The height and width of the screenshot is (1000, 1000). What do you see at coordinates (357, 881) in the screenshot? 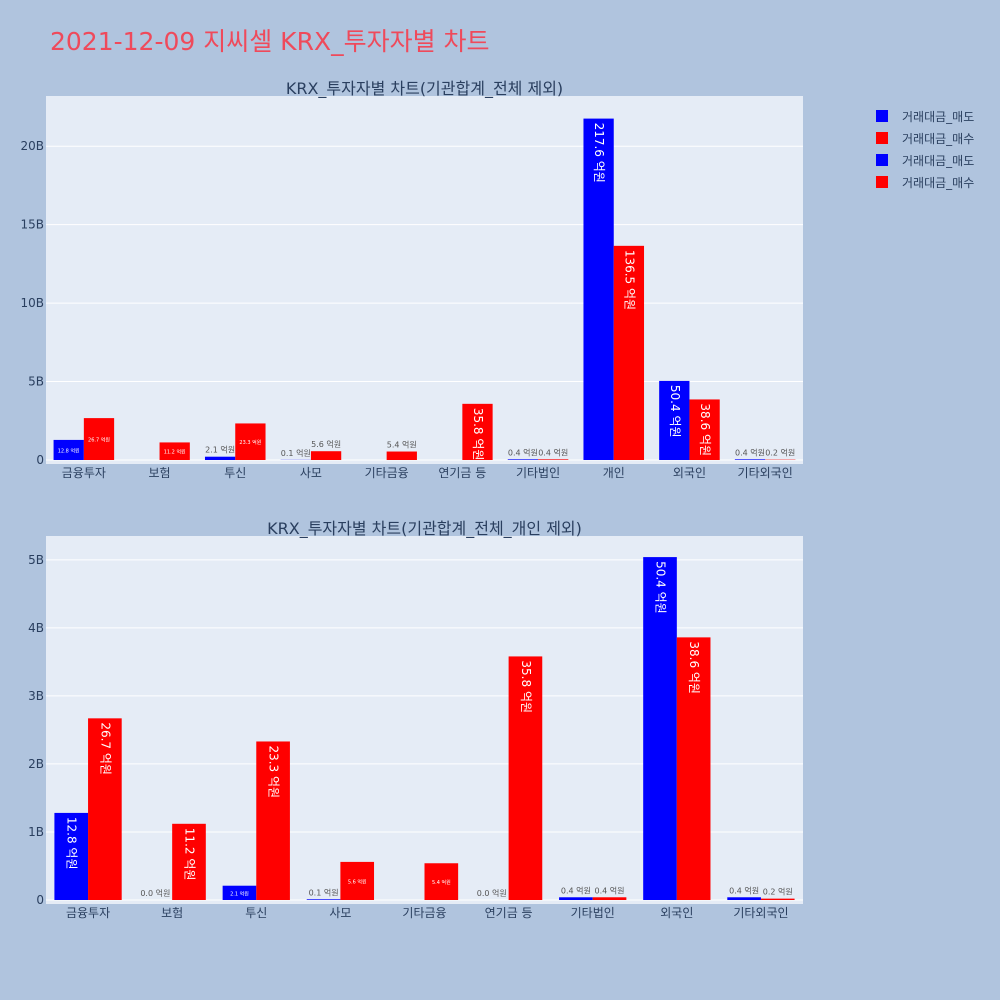
I see `bar-data-label: 5.6 억원` at bounding box center [357, 881].